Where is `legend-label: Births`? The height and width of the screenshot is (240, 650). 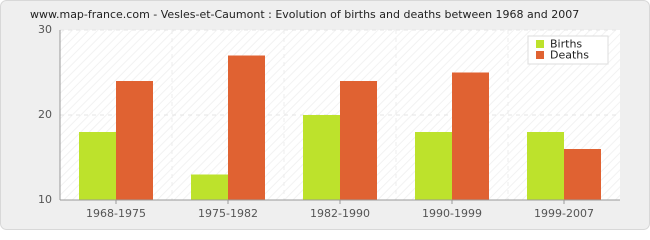
legend-label: Births is located at coordinates (566, 44).